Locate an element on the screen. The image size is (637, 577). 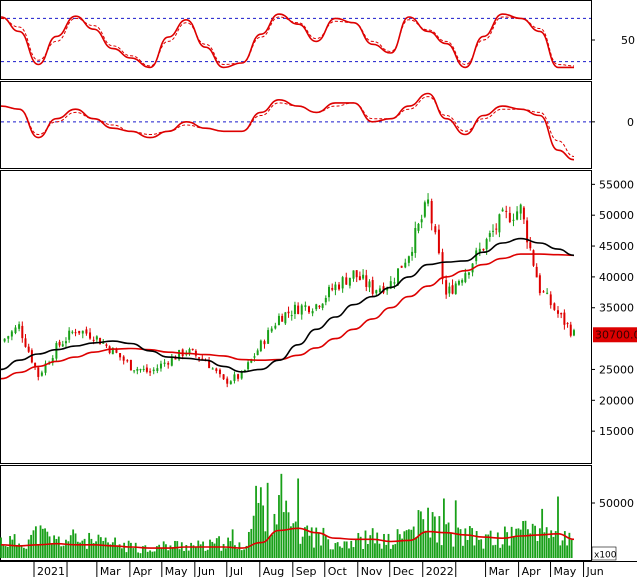
x-axis-label-3: May is located at coordinates (176, 571).